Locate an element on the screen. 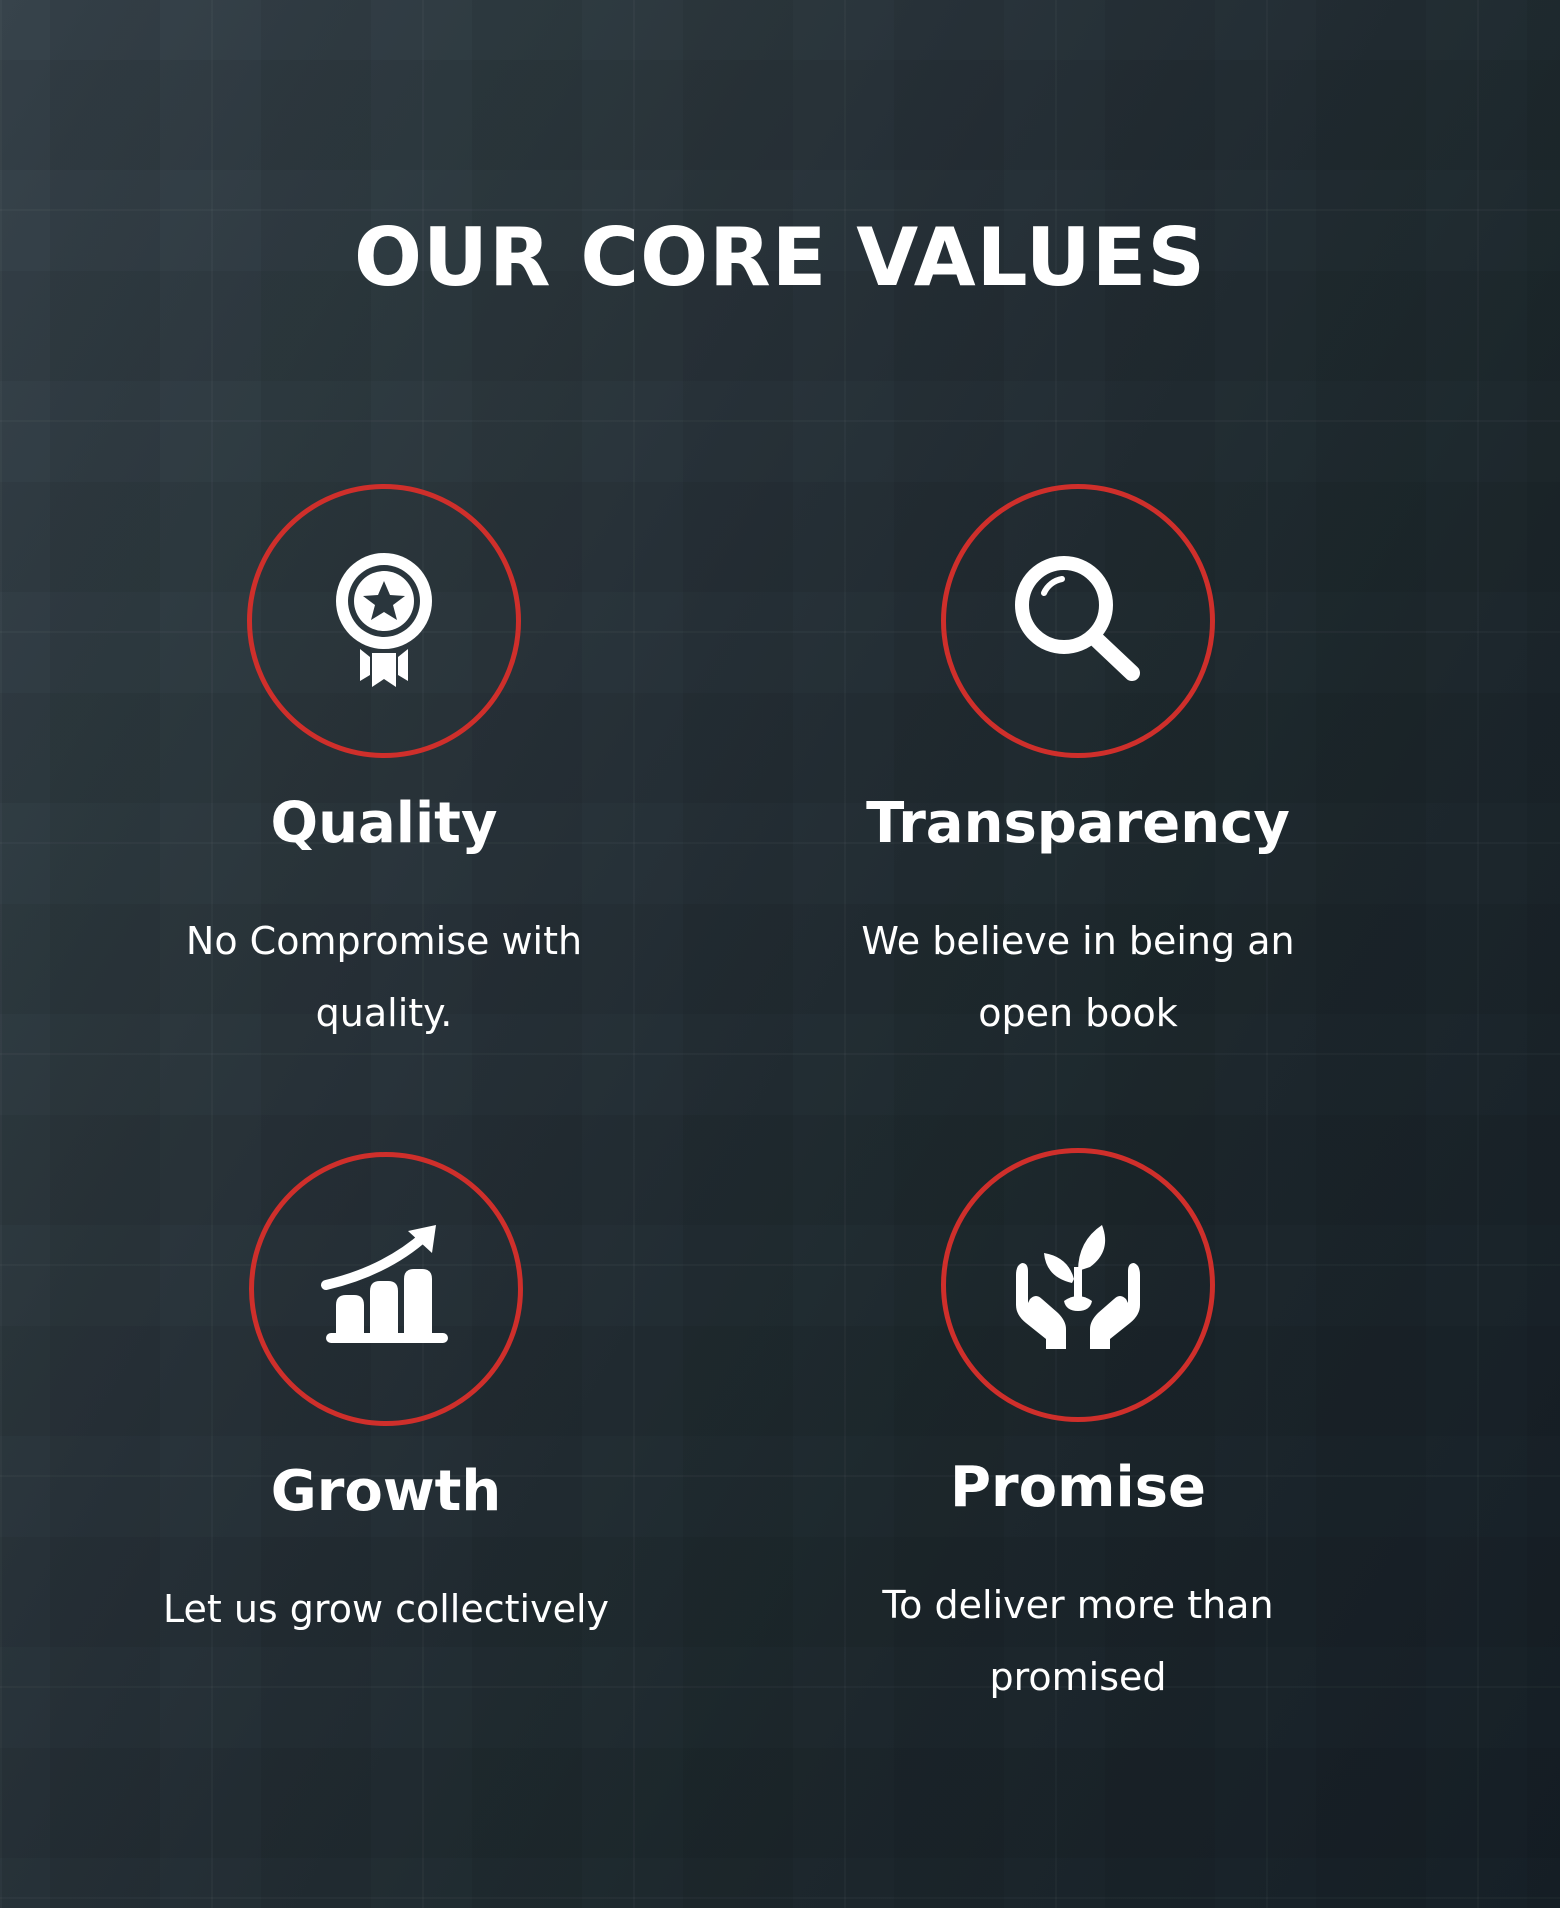  value-title: Quality is located at coordinates (384, 823).